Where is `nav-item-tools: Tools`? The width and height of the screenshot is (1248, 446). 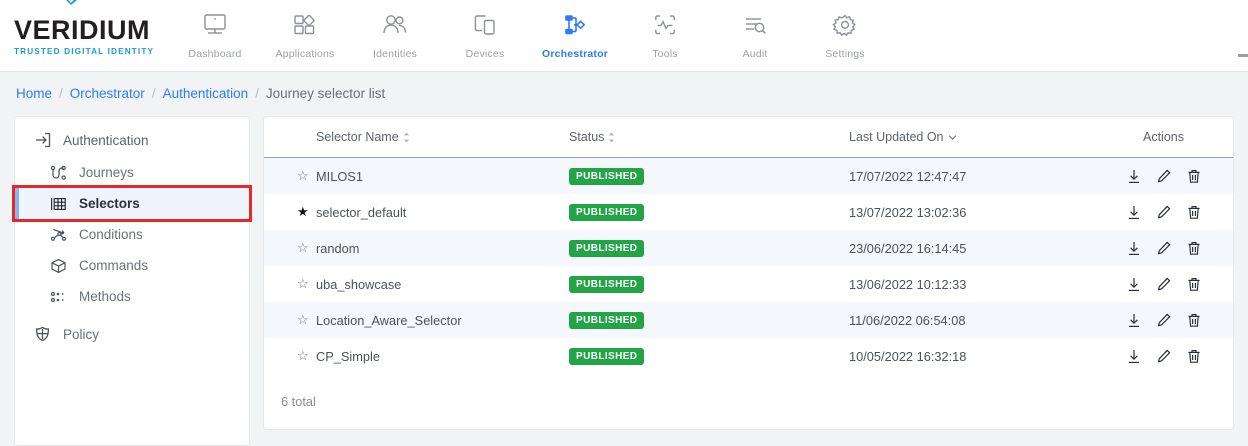 nav-item-tools: Tools is located at coordinates (665, 34).